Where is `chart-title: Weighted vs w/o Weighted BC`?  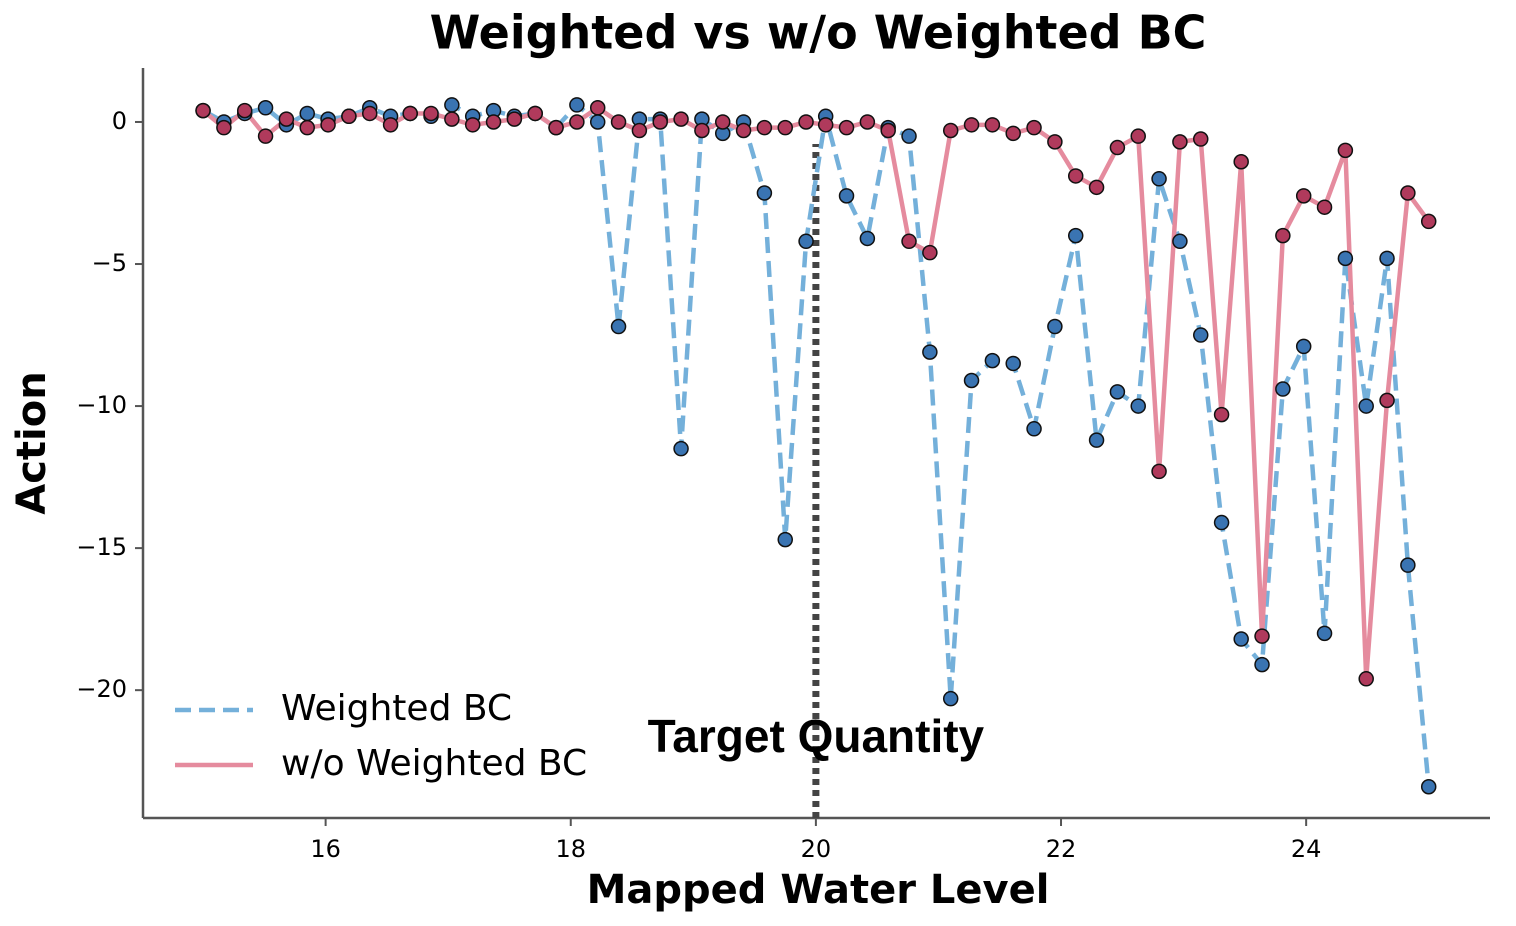
chart-title: Weighted vs w/o Weighted BC is located at coordinates (818, 33).